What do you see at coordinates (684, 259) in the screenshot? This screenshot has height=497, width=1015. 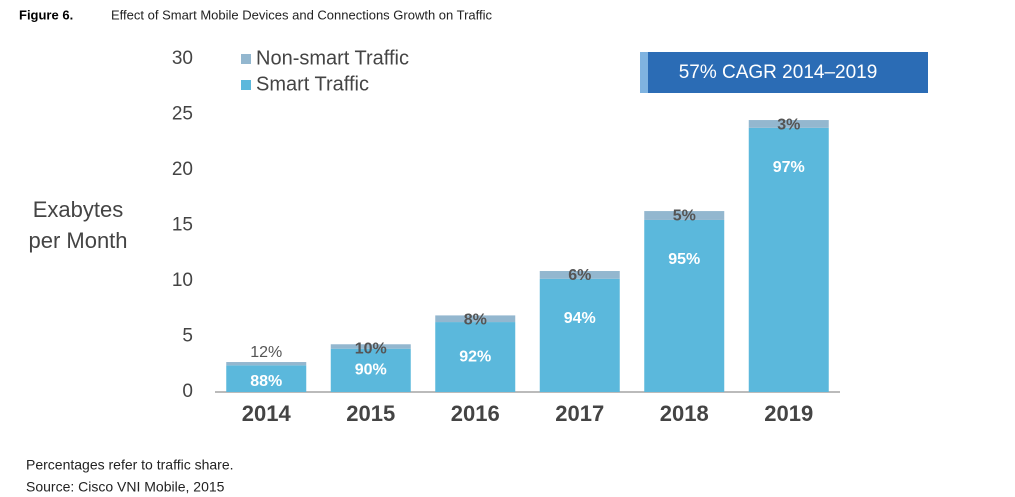 I see `share-label: 95%` at bounding box center [684, 259].